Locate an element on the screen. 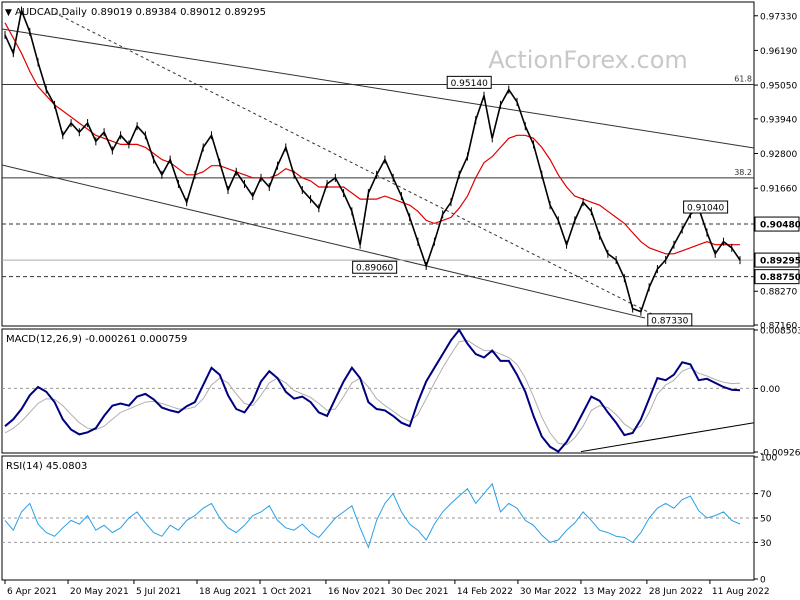 This screenshot has height=600, width=800. price-tick-label: 0.93940 is located at coordinates (778, 120).